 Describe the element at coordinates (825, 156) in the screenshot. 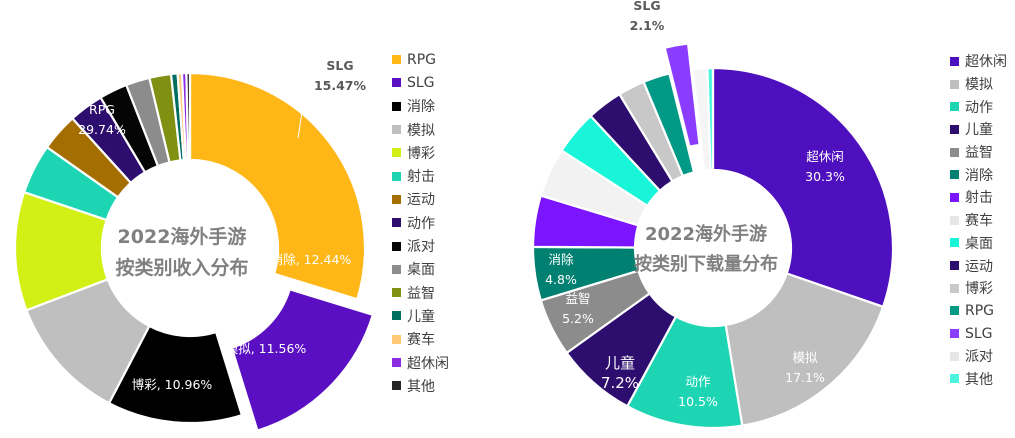

I see `data-label-2-e8b685e4bc91e997b2-1: 超休闲` at that location.